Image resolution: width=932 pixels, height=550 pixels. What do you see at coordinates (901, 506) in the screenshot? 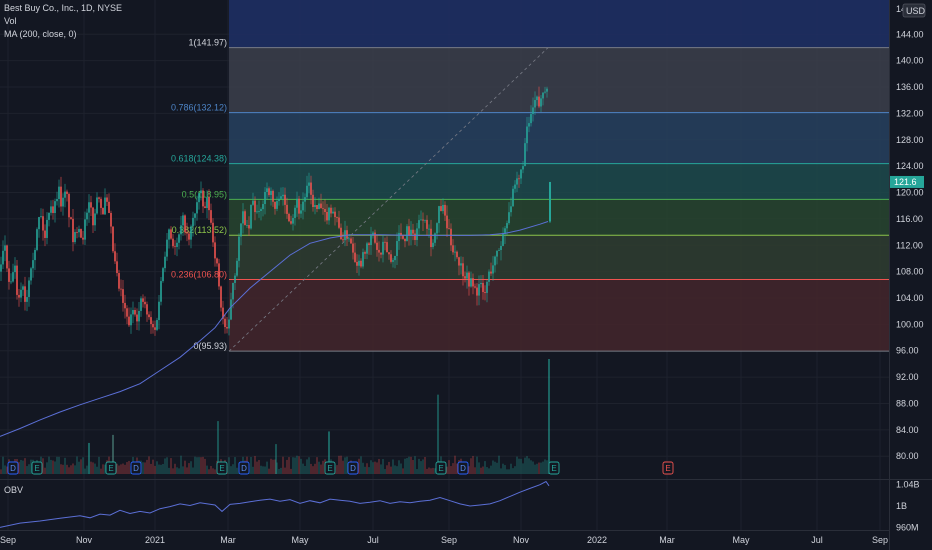
I see `obv-tick-label: 1B` at bounding box center [901, 506].